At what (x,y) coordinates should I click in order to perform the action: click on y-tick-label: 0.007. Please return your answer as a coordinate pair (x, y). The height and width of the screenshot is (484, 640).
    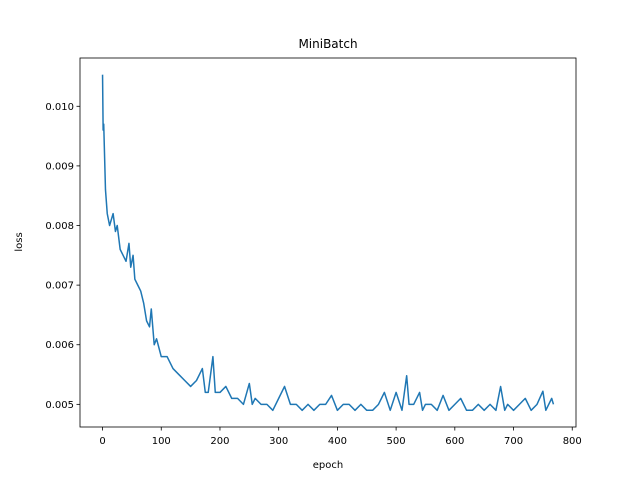
    Looking at the image, I should click on (59, 286).